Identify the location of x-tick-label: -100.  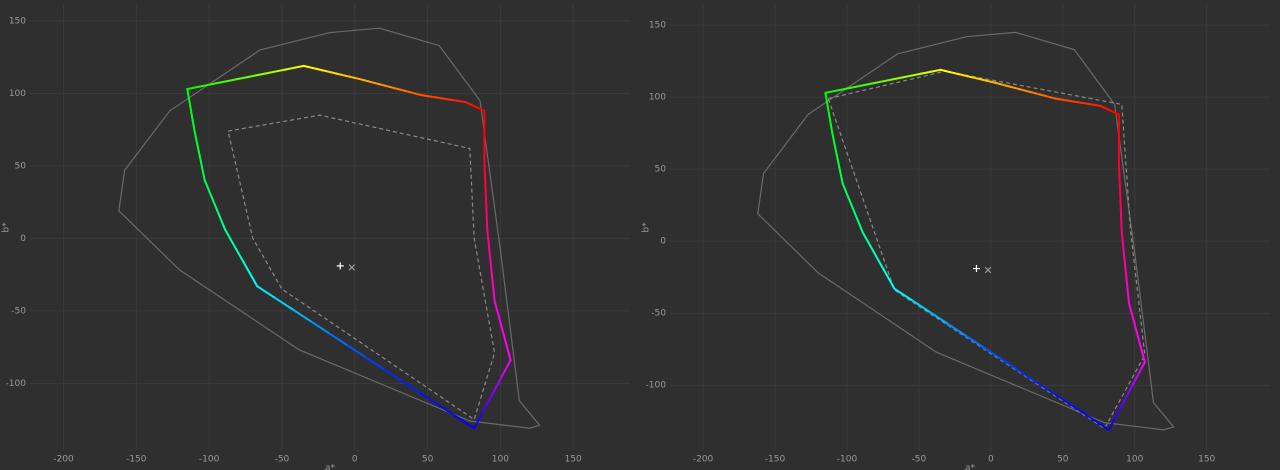
(209, 460).